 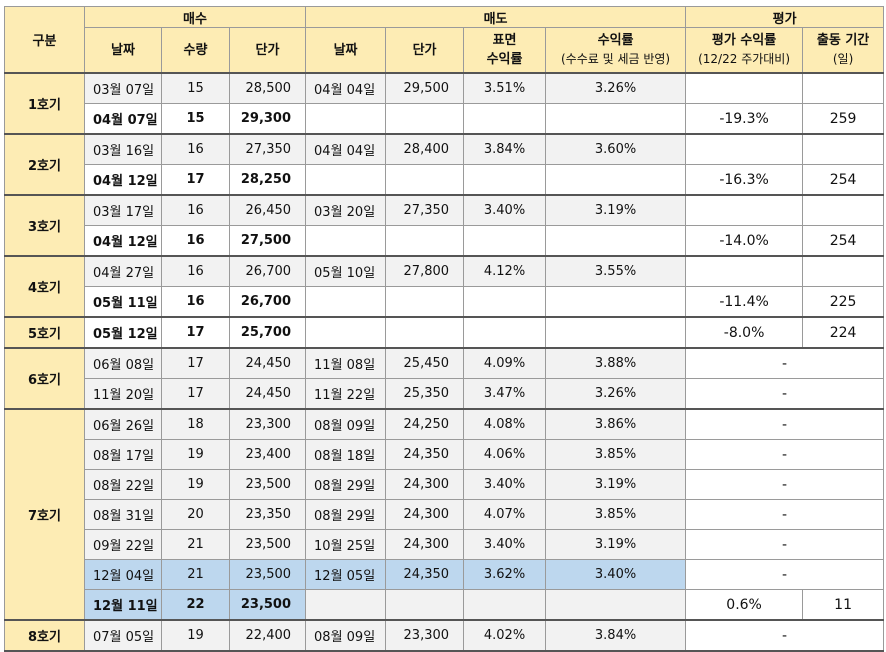 I want to click on net-return-cell: 3.40%, so click(x=616, y=574).